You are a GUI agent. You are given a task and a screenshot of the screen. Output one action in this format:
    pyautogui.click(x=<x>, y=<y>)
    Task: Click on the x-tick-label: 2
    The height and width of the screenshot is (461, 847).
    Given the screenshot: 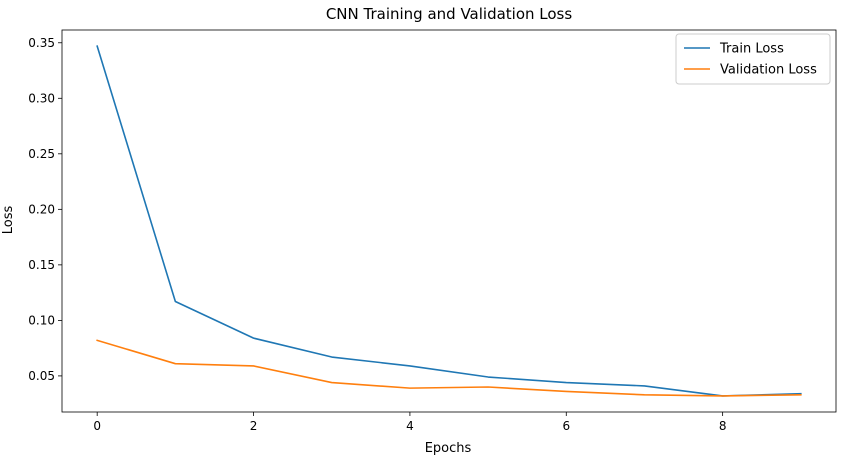 What is the action you would take?
    pyautogui.click(x=254, y=426)
    